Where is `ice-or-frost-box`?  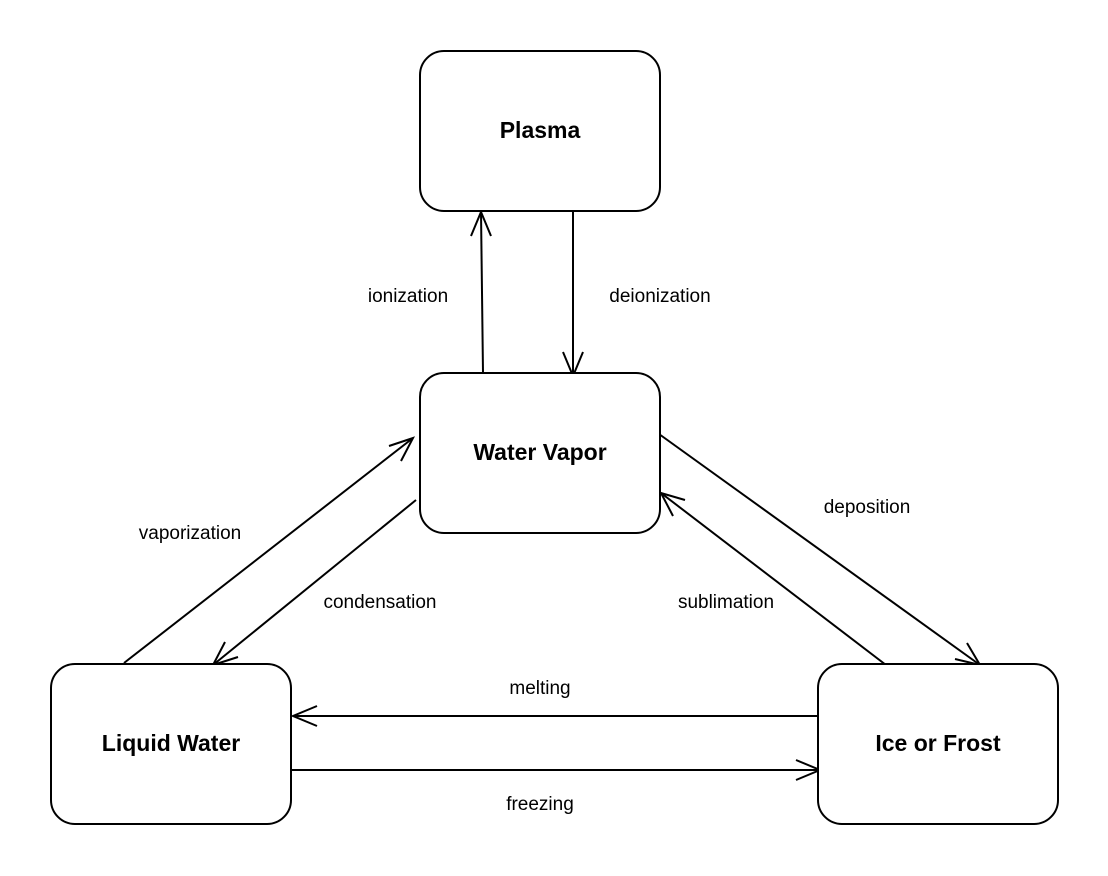 ice-or-frost-box is located at coordinates (938, 744).